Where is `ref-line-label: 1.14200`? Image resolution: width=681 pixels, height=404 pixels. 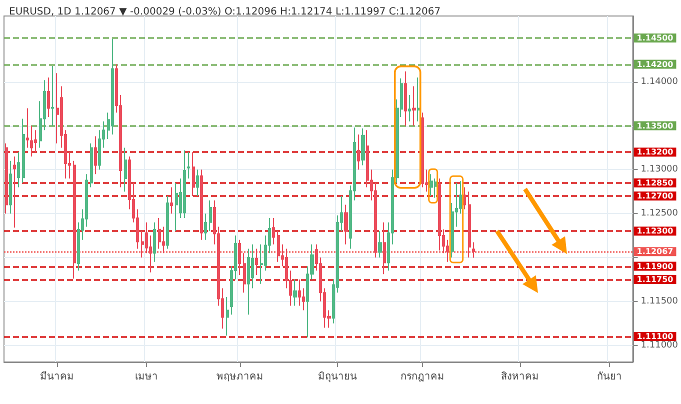
ref-line-label: 1.14200 is located at coordinates (655, 64).